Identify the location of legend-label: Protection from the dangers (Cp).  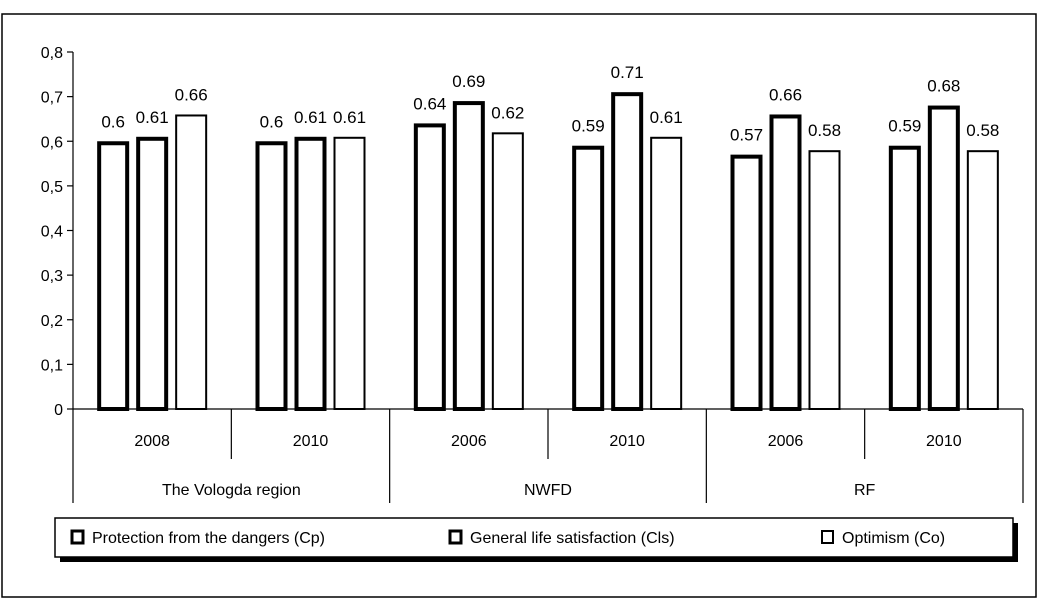
(208, 538).